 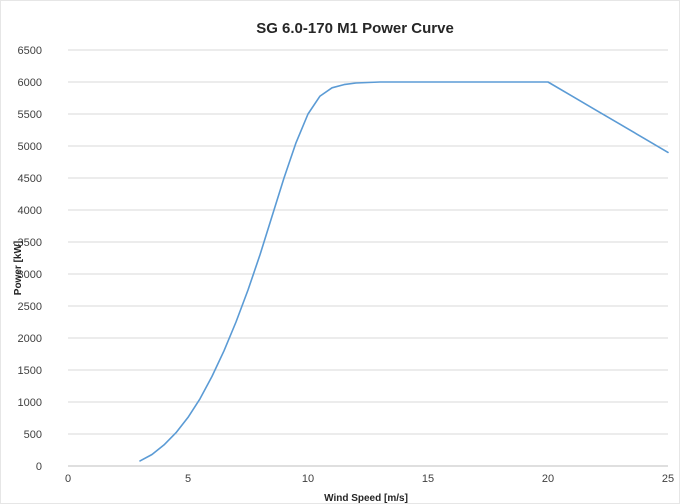 What do you see at coordinates (30, 147) in the screenshot?
I see `y-tick-label: 5000` at bounding box center [30, 147].